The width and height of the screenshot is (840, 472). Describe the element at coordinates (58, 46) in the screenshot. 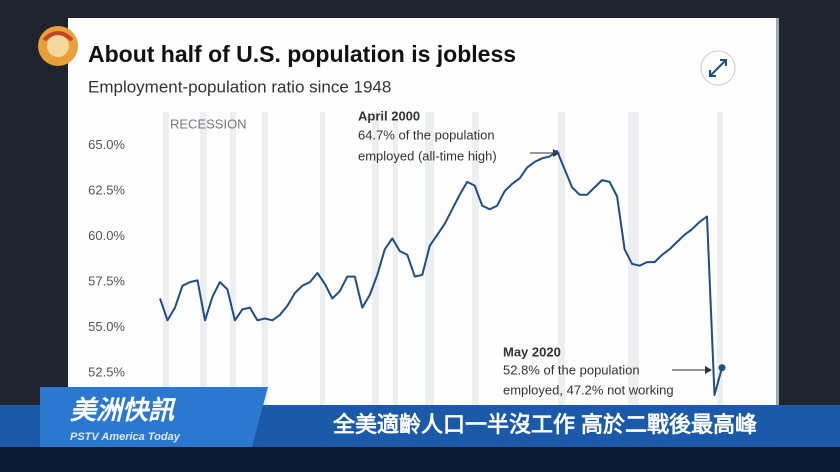

I see `channel-logo` at that location.